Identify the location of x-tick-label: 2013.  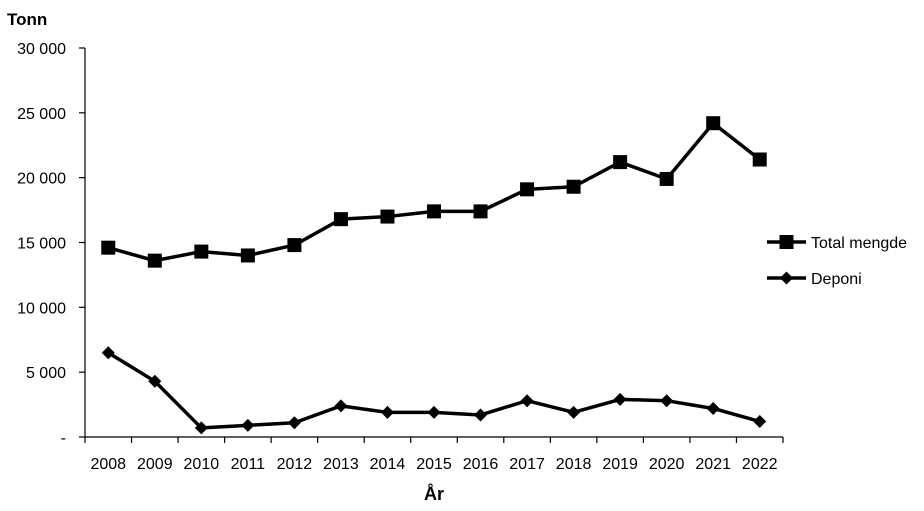
(341, 464).